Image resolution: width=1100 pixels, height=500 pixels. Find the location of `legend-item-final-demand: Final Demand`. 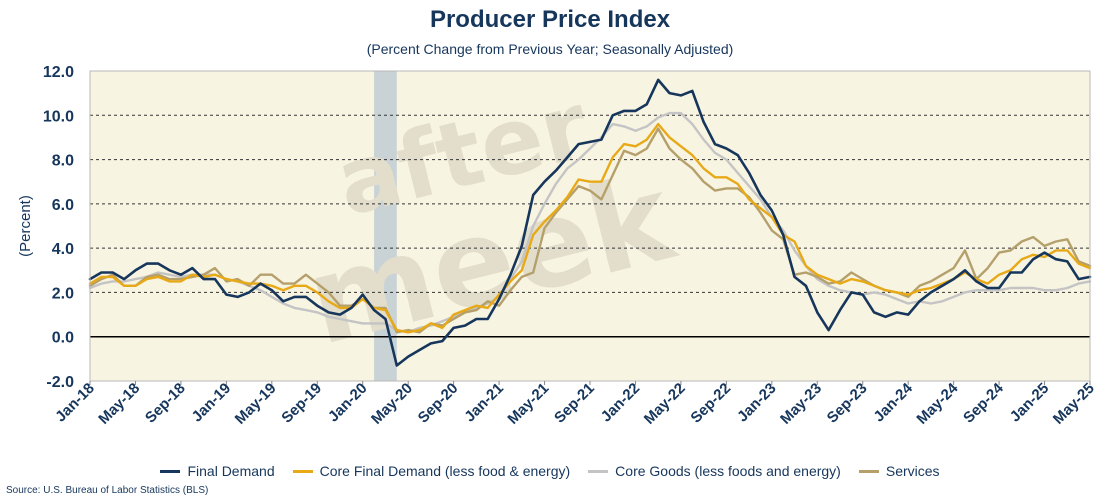

legend-item-final-demand: Final Demand is located at coordinates (217, 471).